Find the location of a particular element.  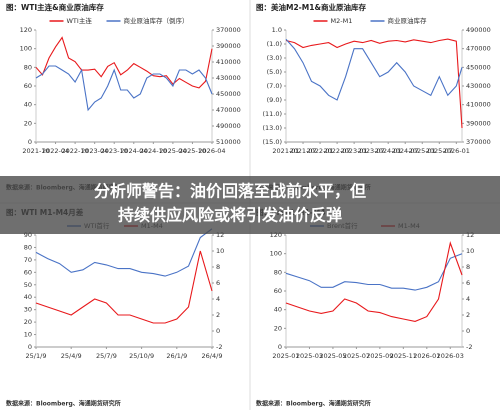

x-tick-label: 2022-07 is located at coordinates (337, 151).